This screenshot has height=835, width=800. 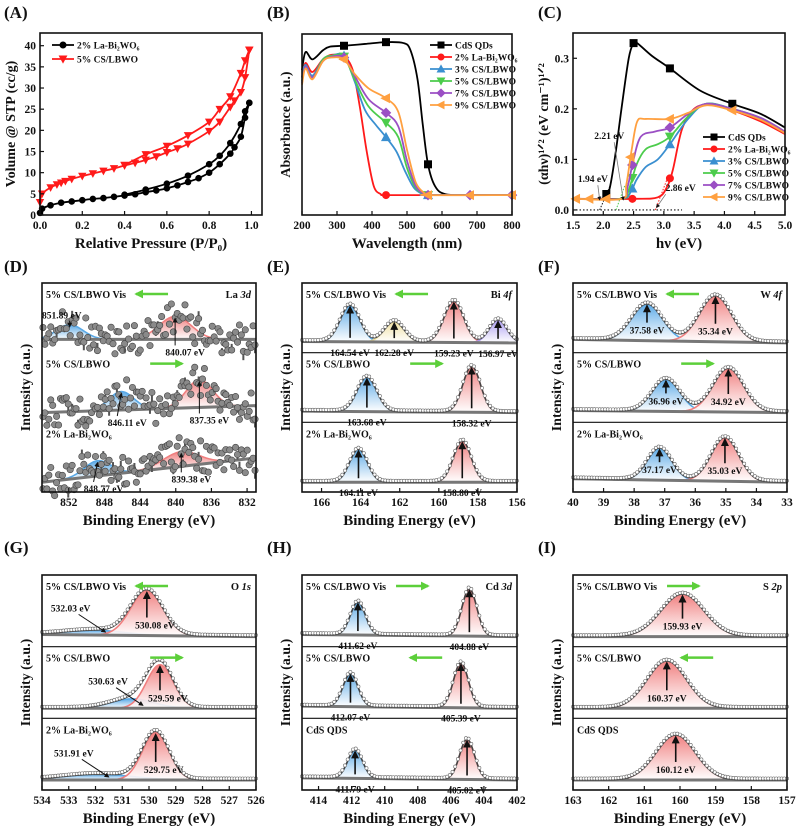 What do you see at coordinates (40, 226) in the screenshot?
I see `x-tick-label: 0.0` at bounding box center [40, 226].